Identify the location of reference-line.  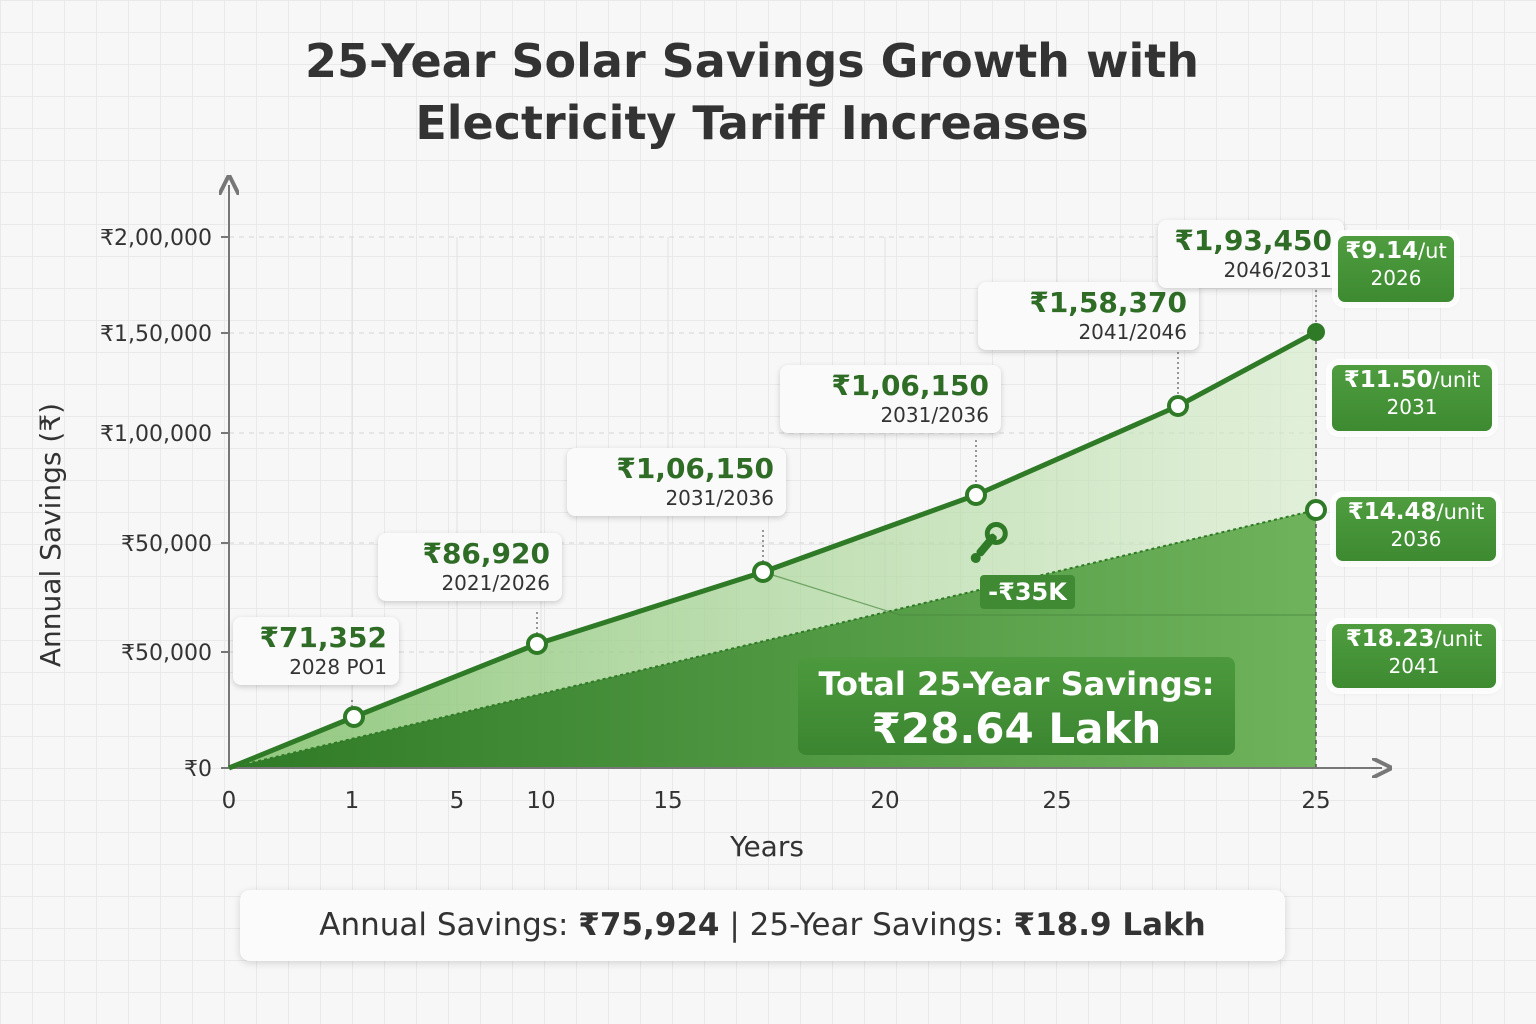
(1039, 593).